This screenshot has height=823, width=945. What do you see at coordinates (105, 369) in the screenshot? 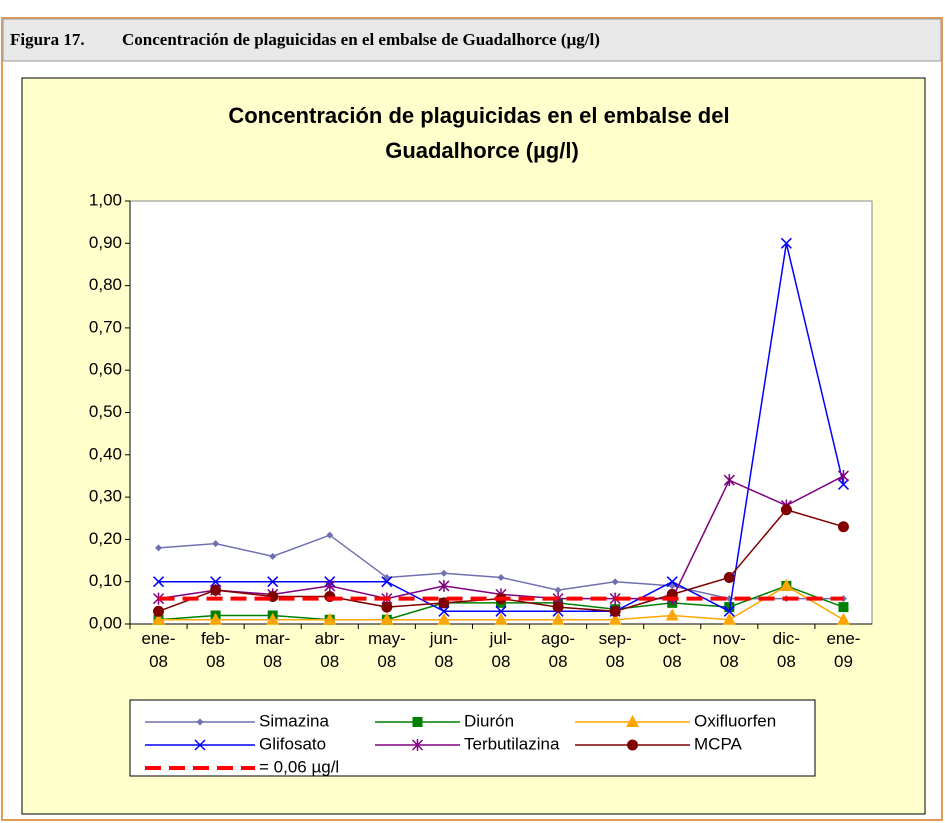
I see `y-tick-label: 0,60` at bounding box center [105, 369].